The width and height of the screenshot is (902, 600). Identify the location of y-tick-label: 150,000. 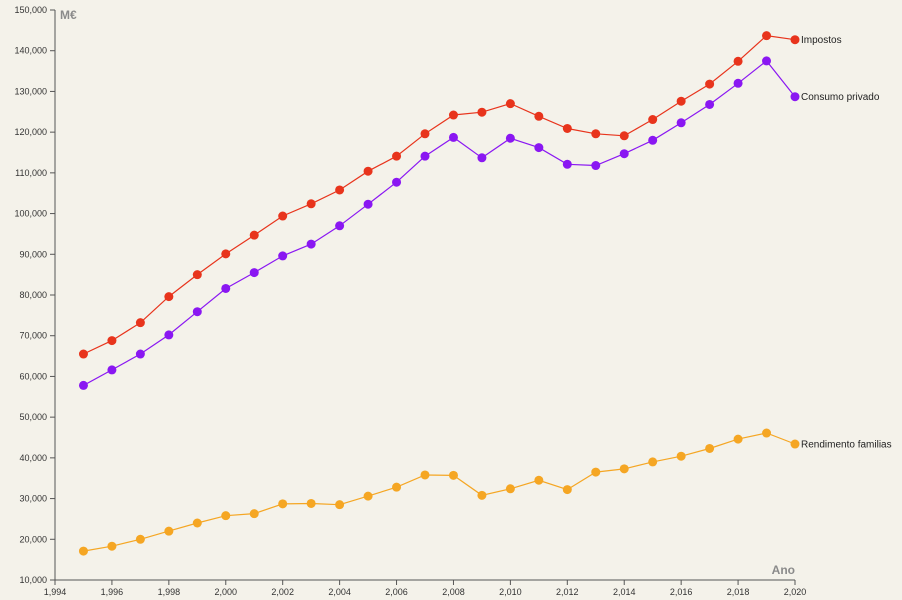
(30, 10).